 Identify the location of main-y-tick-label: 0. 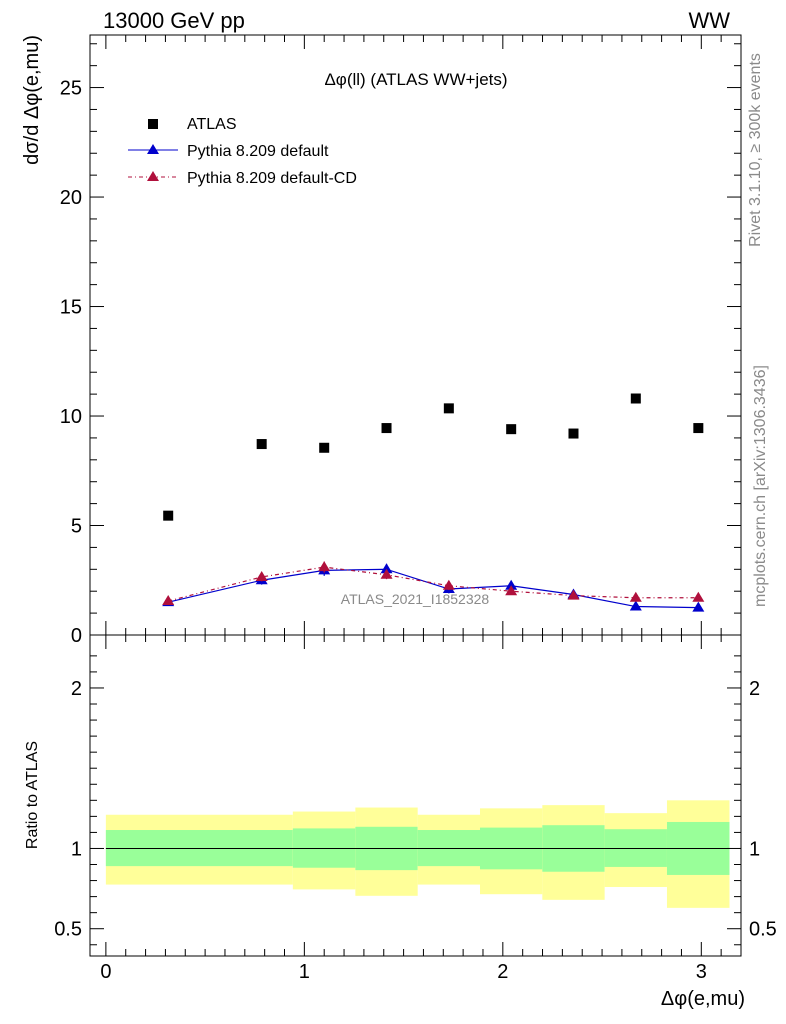
(76, 636).